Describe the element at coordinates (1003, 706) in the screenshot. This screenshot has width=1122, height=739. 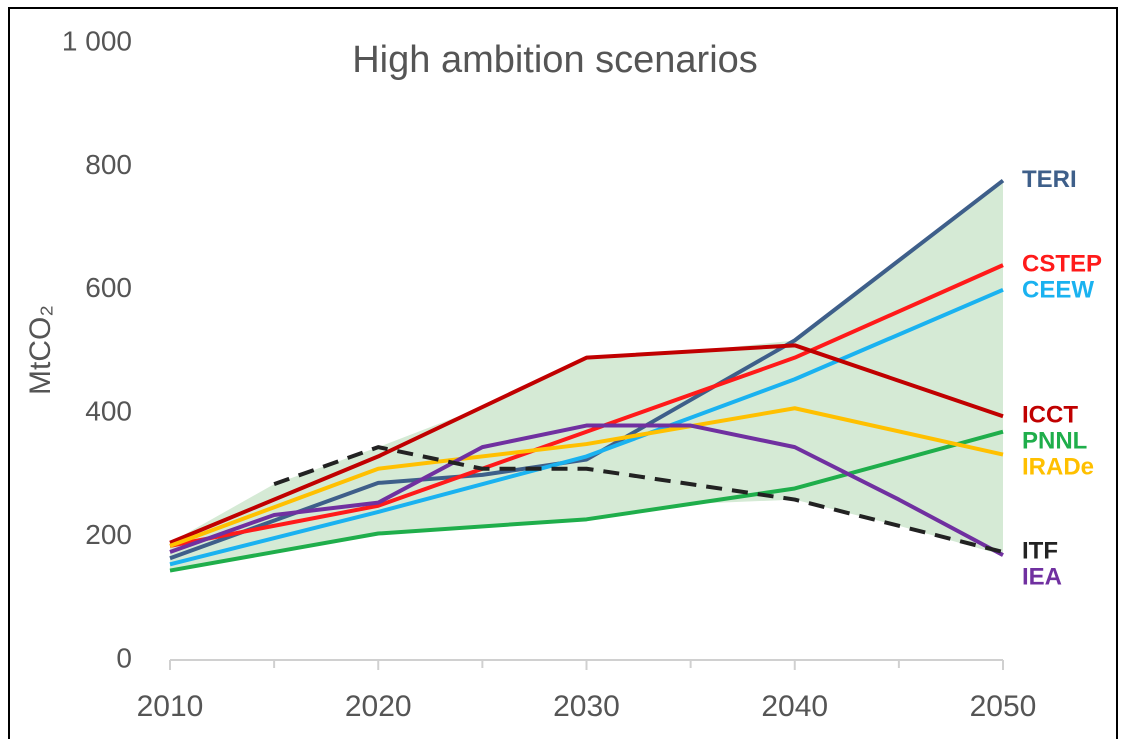
I see `x-tick-label: 2050` at that location.